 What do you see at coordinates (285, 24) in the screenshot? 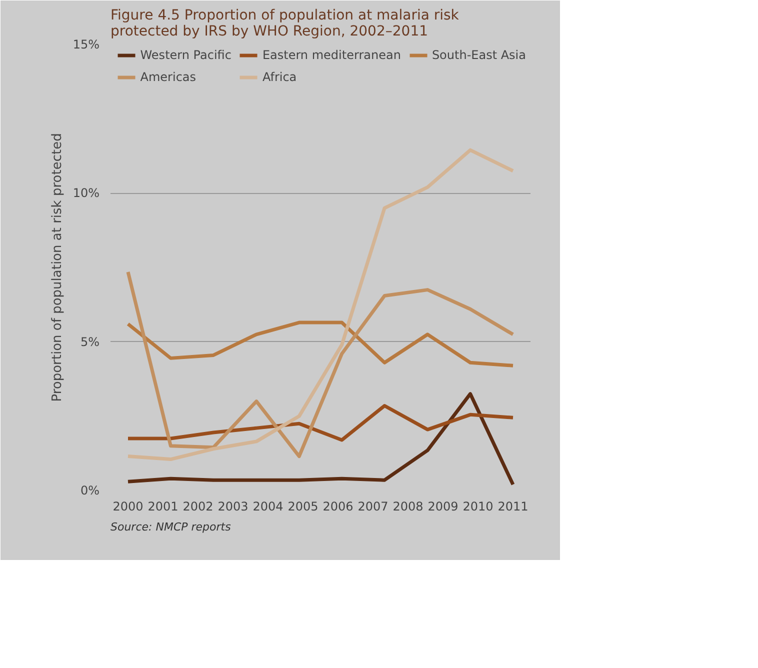
I see `chart-title: Figure 4.5 Proportion of population at malaria risk protected by IRS by WHO Region, 2002–2011` at bounding box center [285, 24].